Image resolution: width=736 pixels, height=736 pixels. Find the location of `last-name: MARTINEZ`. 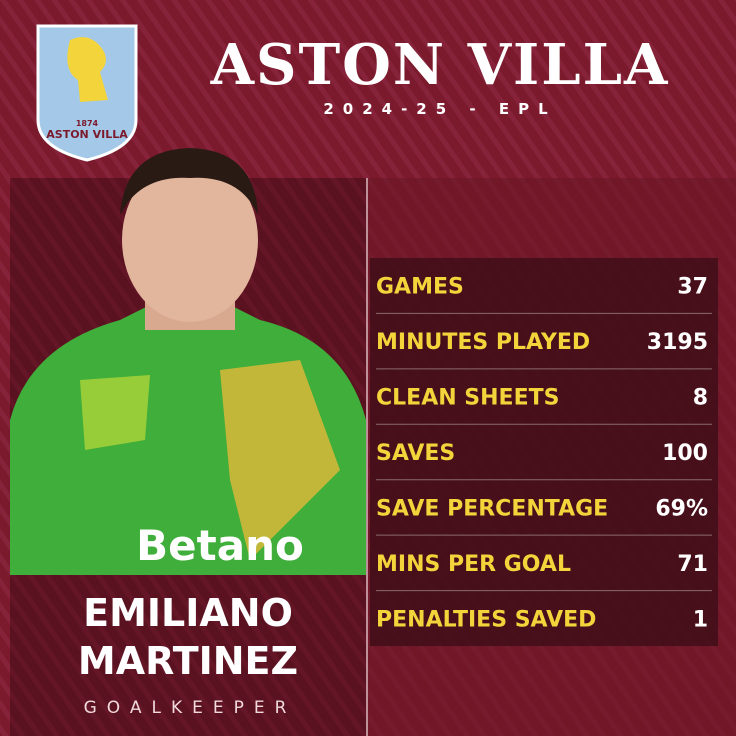

last-name: MARTINEZ is located at coordinates (188, 661).